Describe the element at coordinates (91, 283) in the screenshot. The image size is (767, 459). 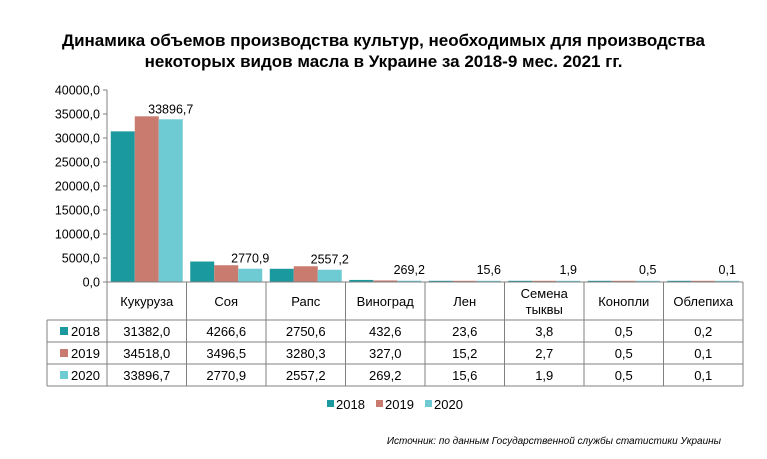
I see `y-tick-label: 0,0` at that location.